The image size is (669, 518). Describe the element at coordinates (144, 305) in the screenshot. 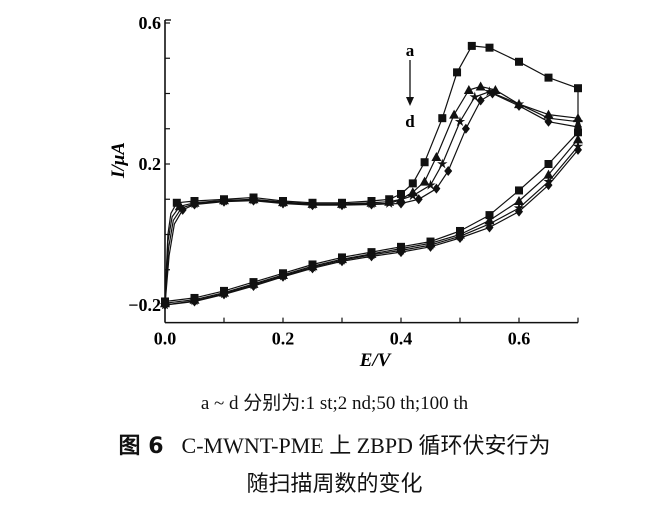

I see `y-tick-label: −0.2` at that location.